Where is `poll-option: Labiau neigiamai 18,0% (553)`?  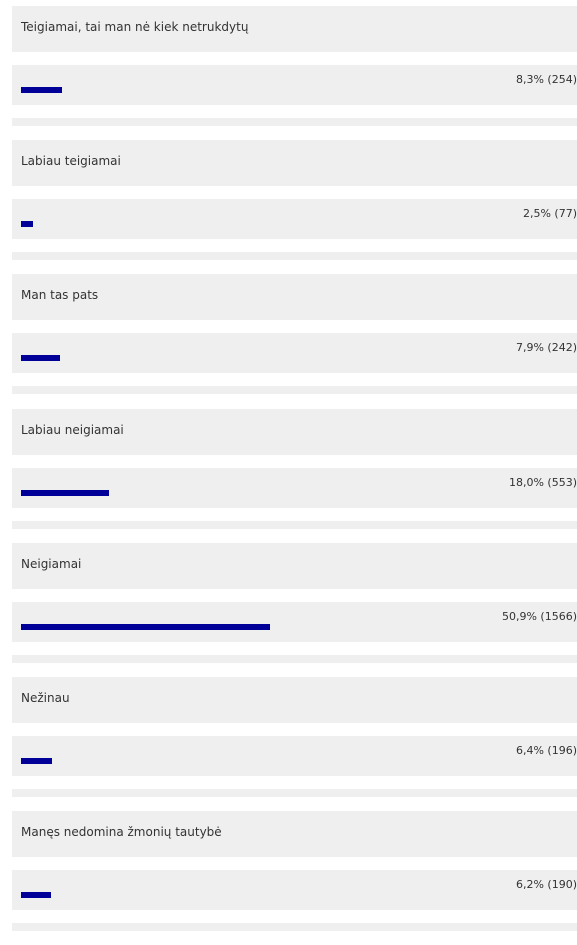
poll-option: Labiau neigiamai 18,0% (553) is located at coordinates (294, 468).